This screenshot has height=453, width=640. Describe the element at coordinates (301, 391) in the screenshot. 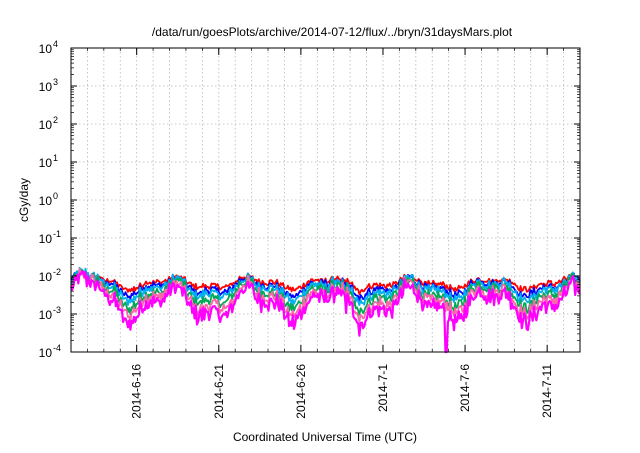

I see `x-tick-label: 2014-6-26` at that location.